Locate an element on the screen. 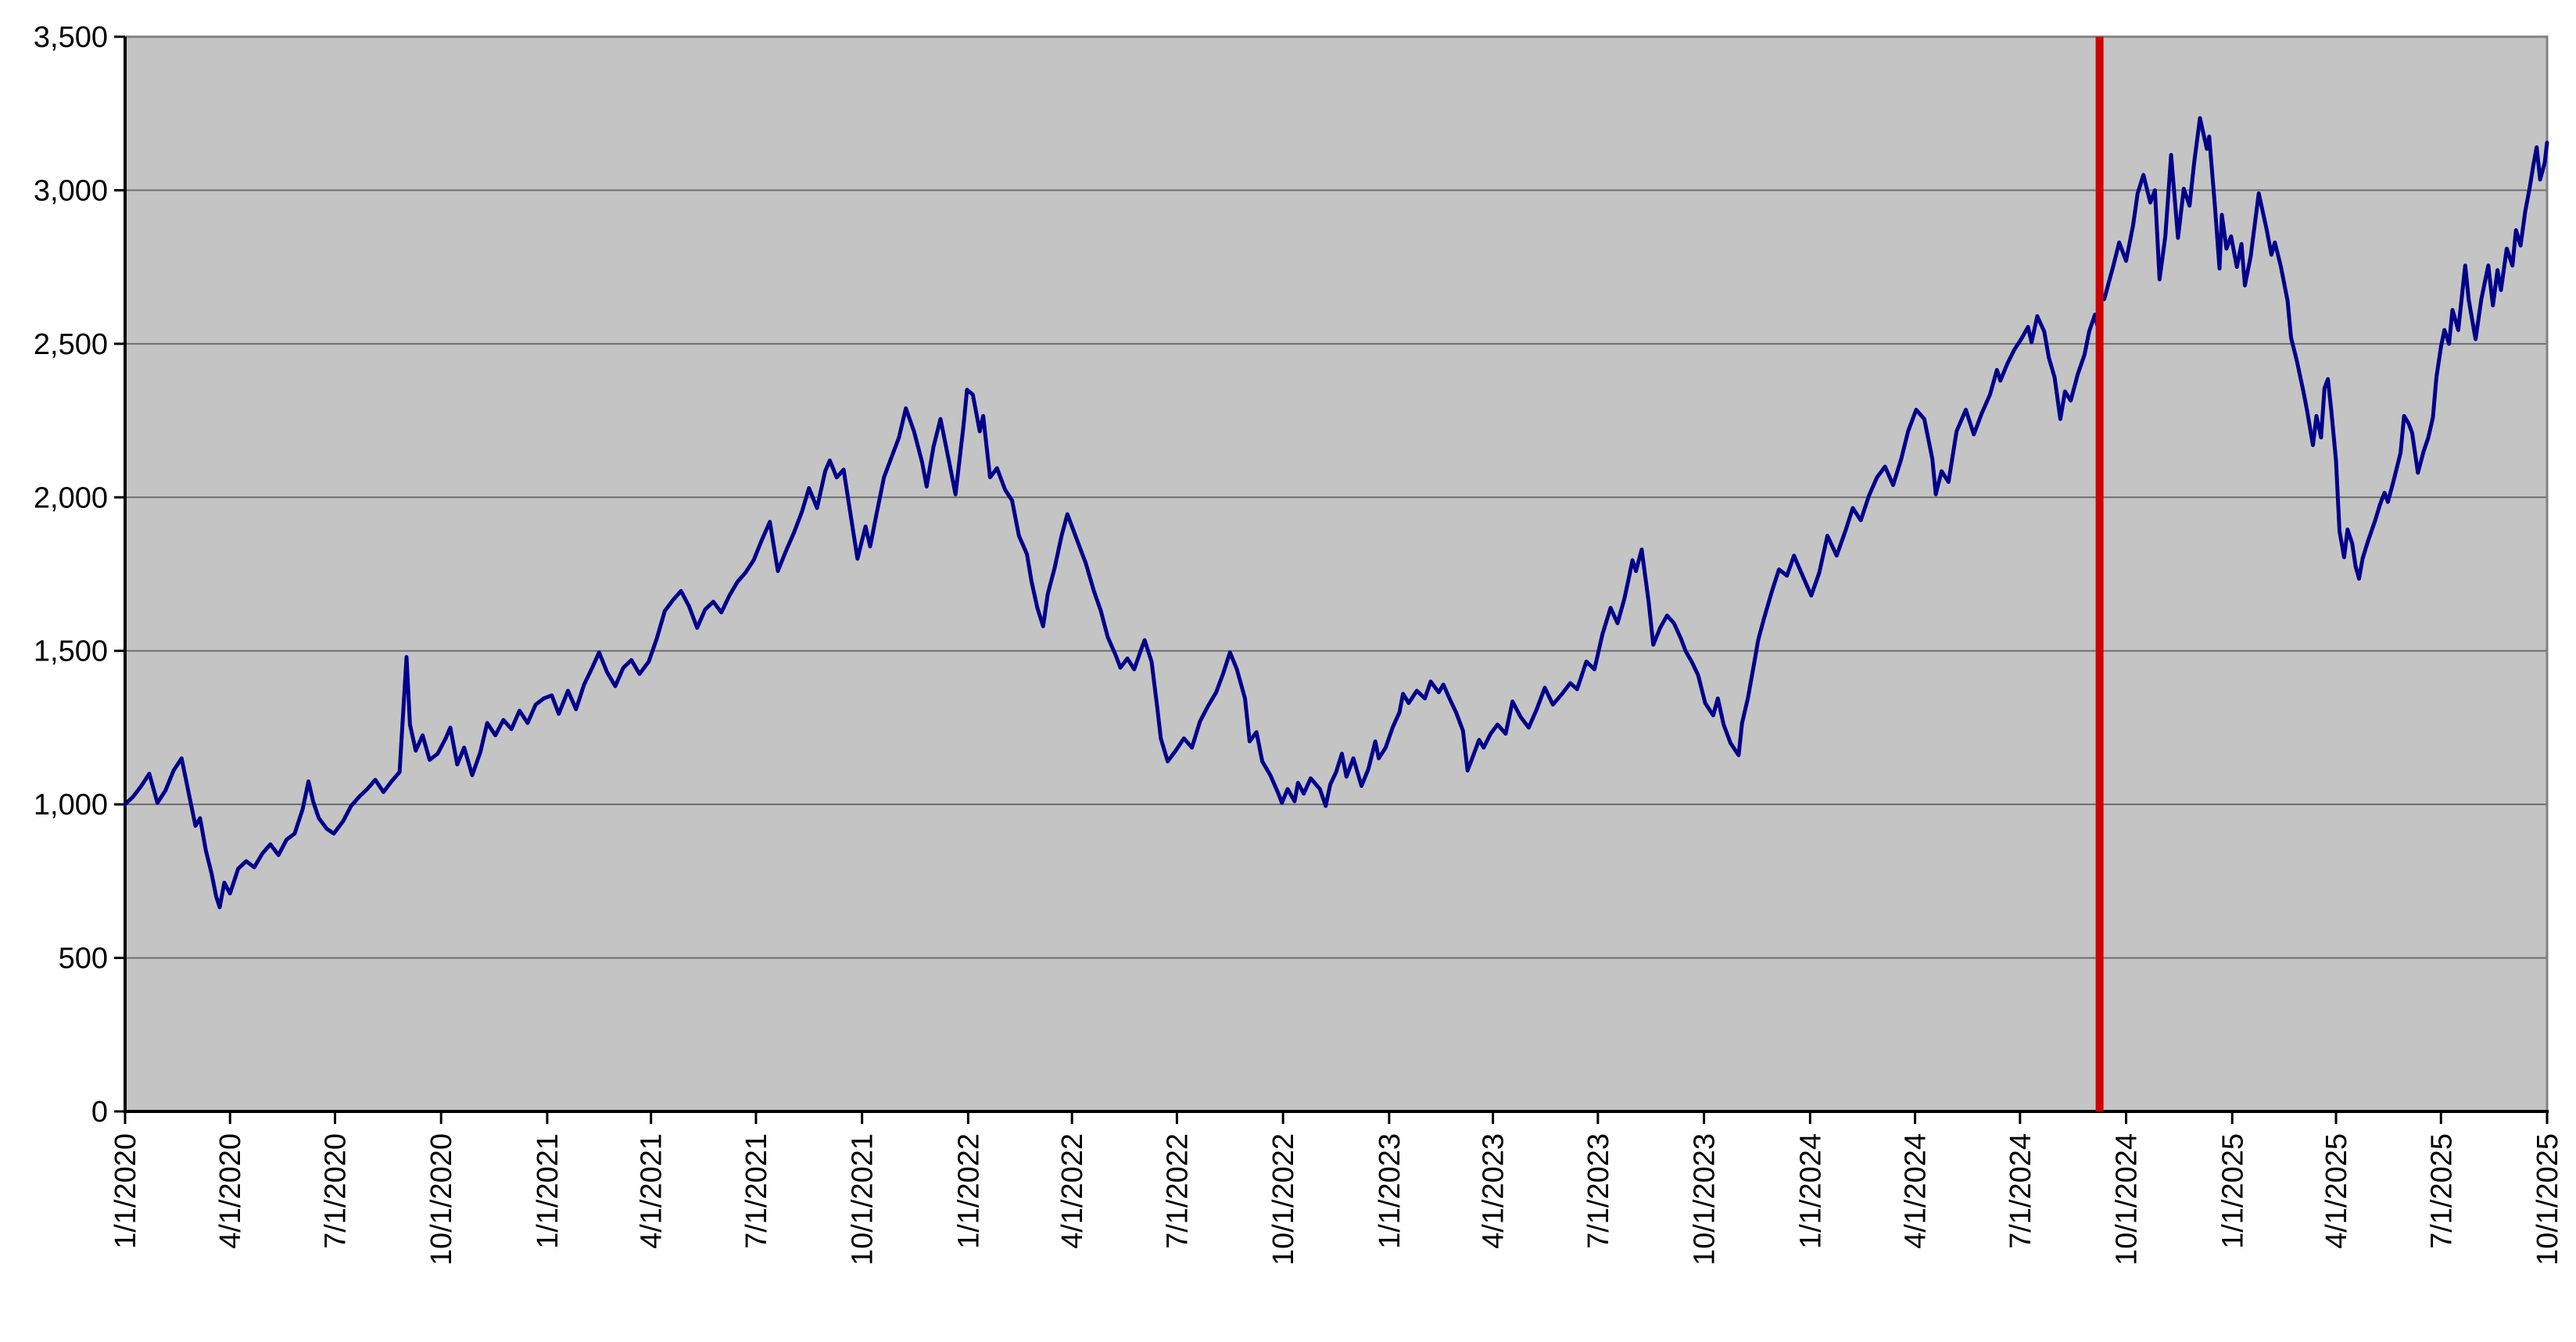 The width and height of the screenshot is (2576, 1342). y-axis-label: 2,000 is located at coordinates (71, 497).